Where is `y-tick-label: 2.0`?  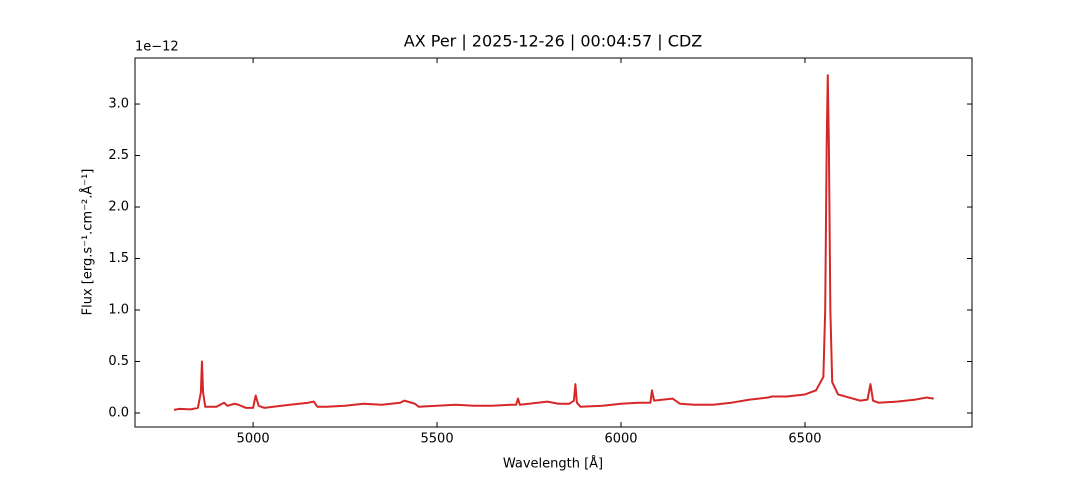
y-tick-label: 2.0 is located at coordinates (118, 207).